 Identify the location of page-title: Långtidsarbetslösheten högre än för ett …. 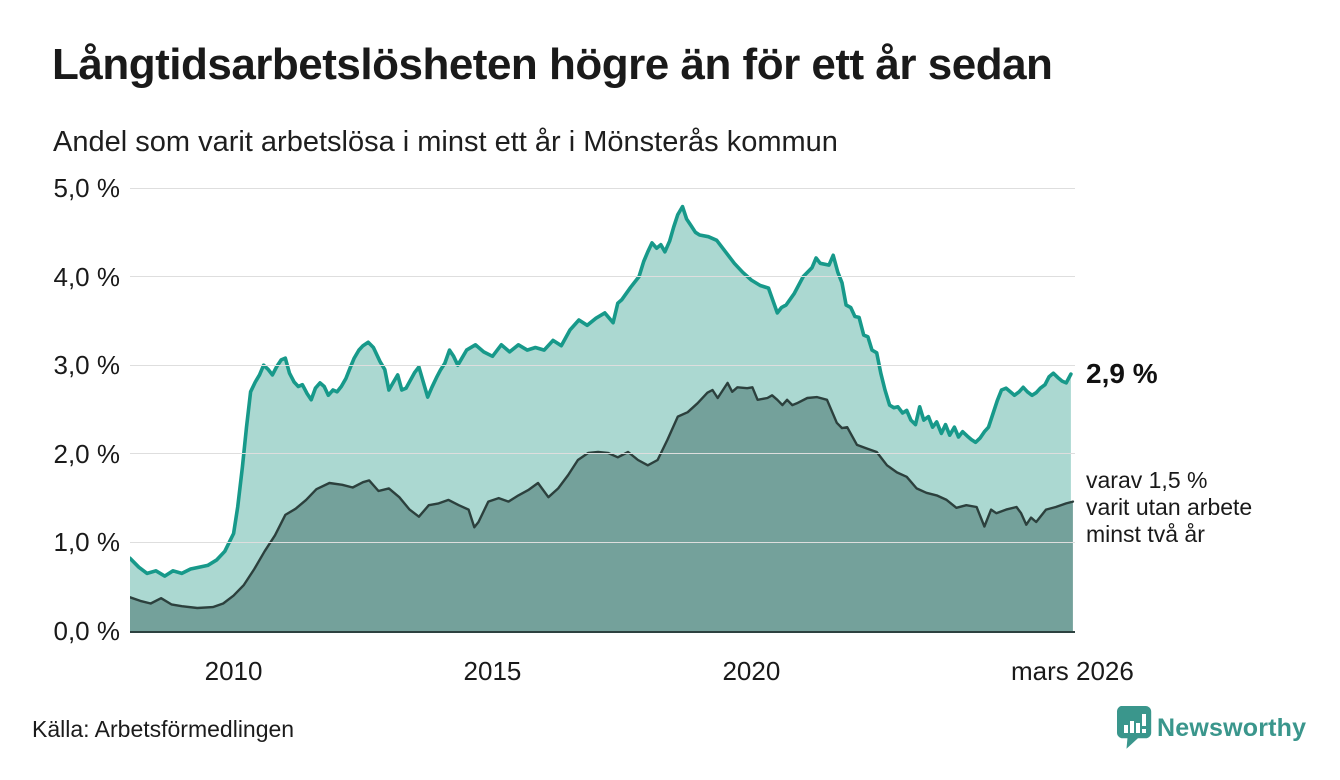
(552, 64).